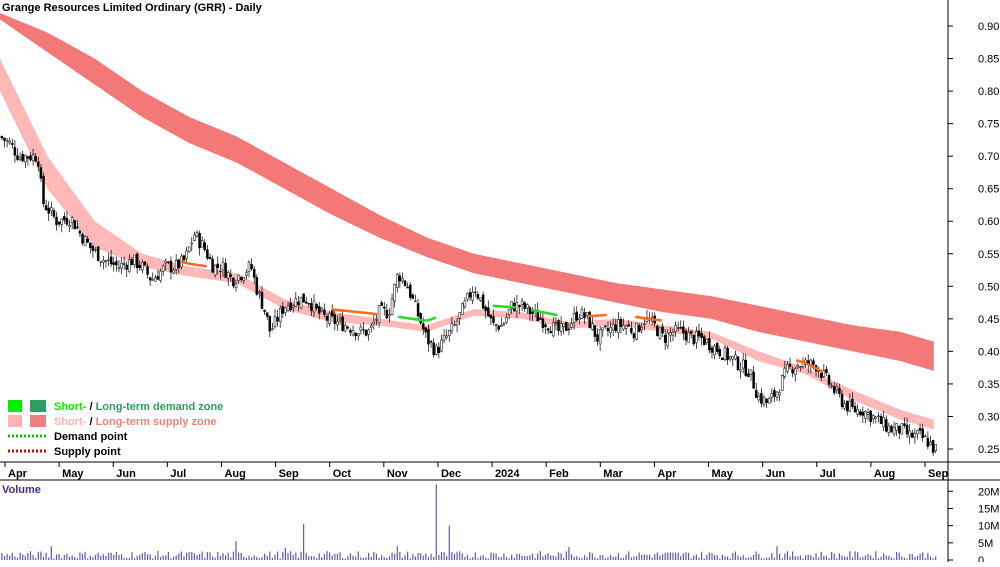 Image resolution: width=1000 pixels, height=567 pixels. Describe the element at coordinates (500, 525) in the screenshot. I see `volume-panel: 20M 15M 10M 5M 0` at that location.